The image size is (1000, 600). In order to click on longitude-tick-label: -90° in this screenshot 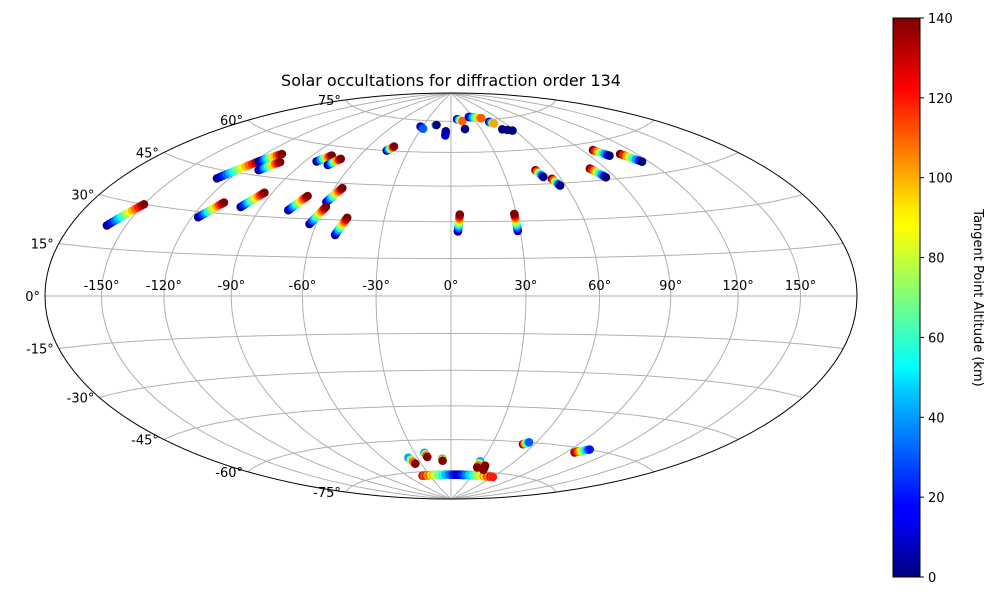, I will do `click(231, 286)`.